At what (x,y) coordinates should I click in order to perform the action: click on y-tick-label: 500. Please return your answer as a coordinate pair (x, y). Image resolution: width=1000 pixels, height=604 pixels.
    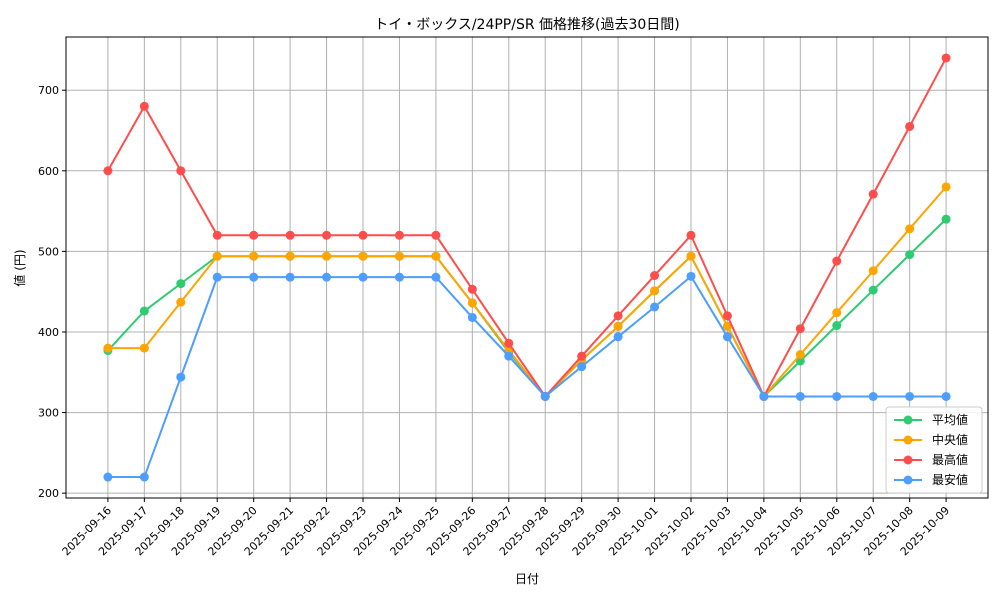
    Looking at the image, I should click on (48, 251).